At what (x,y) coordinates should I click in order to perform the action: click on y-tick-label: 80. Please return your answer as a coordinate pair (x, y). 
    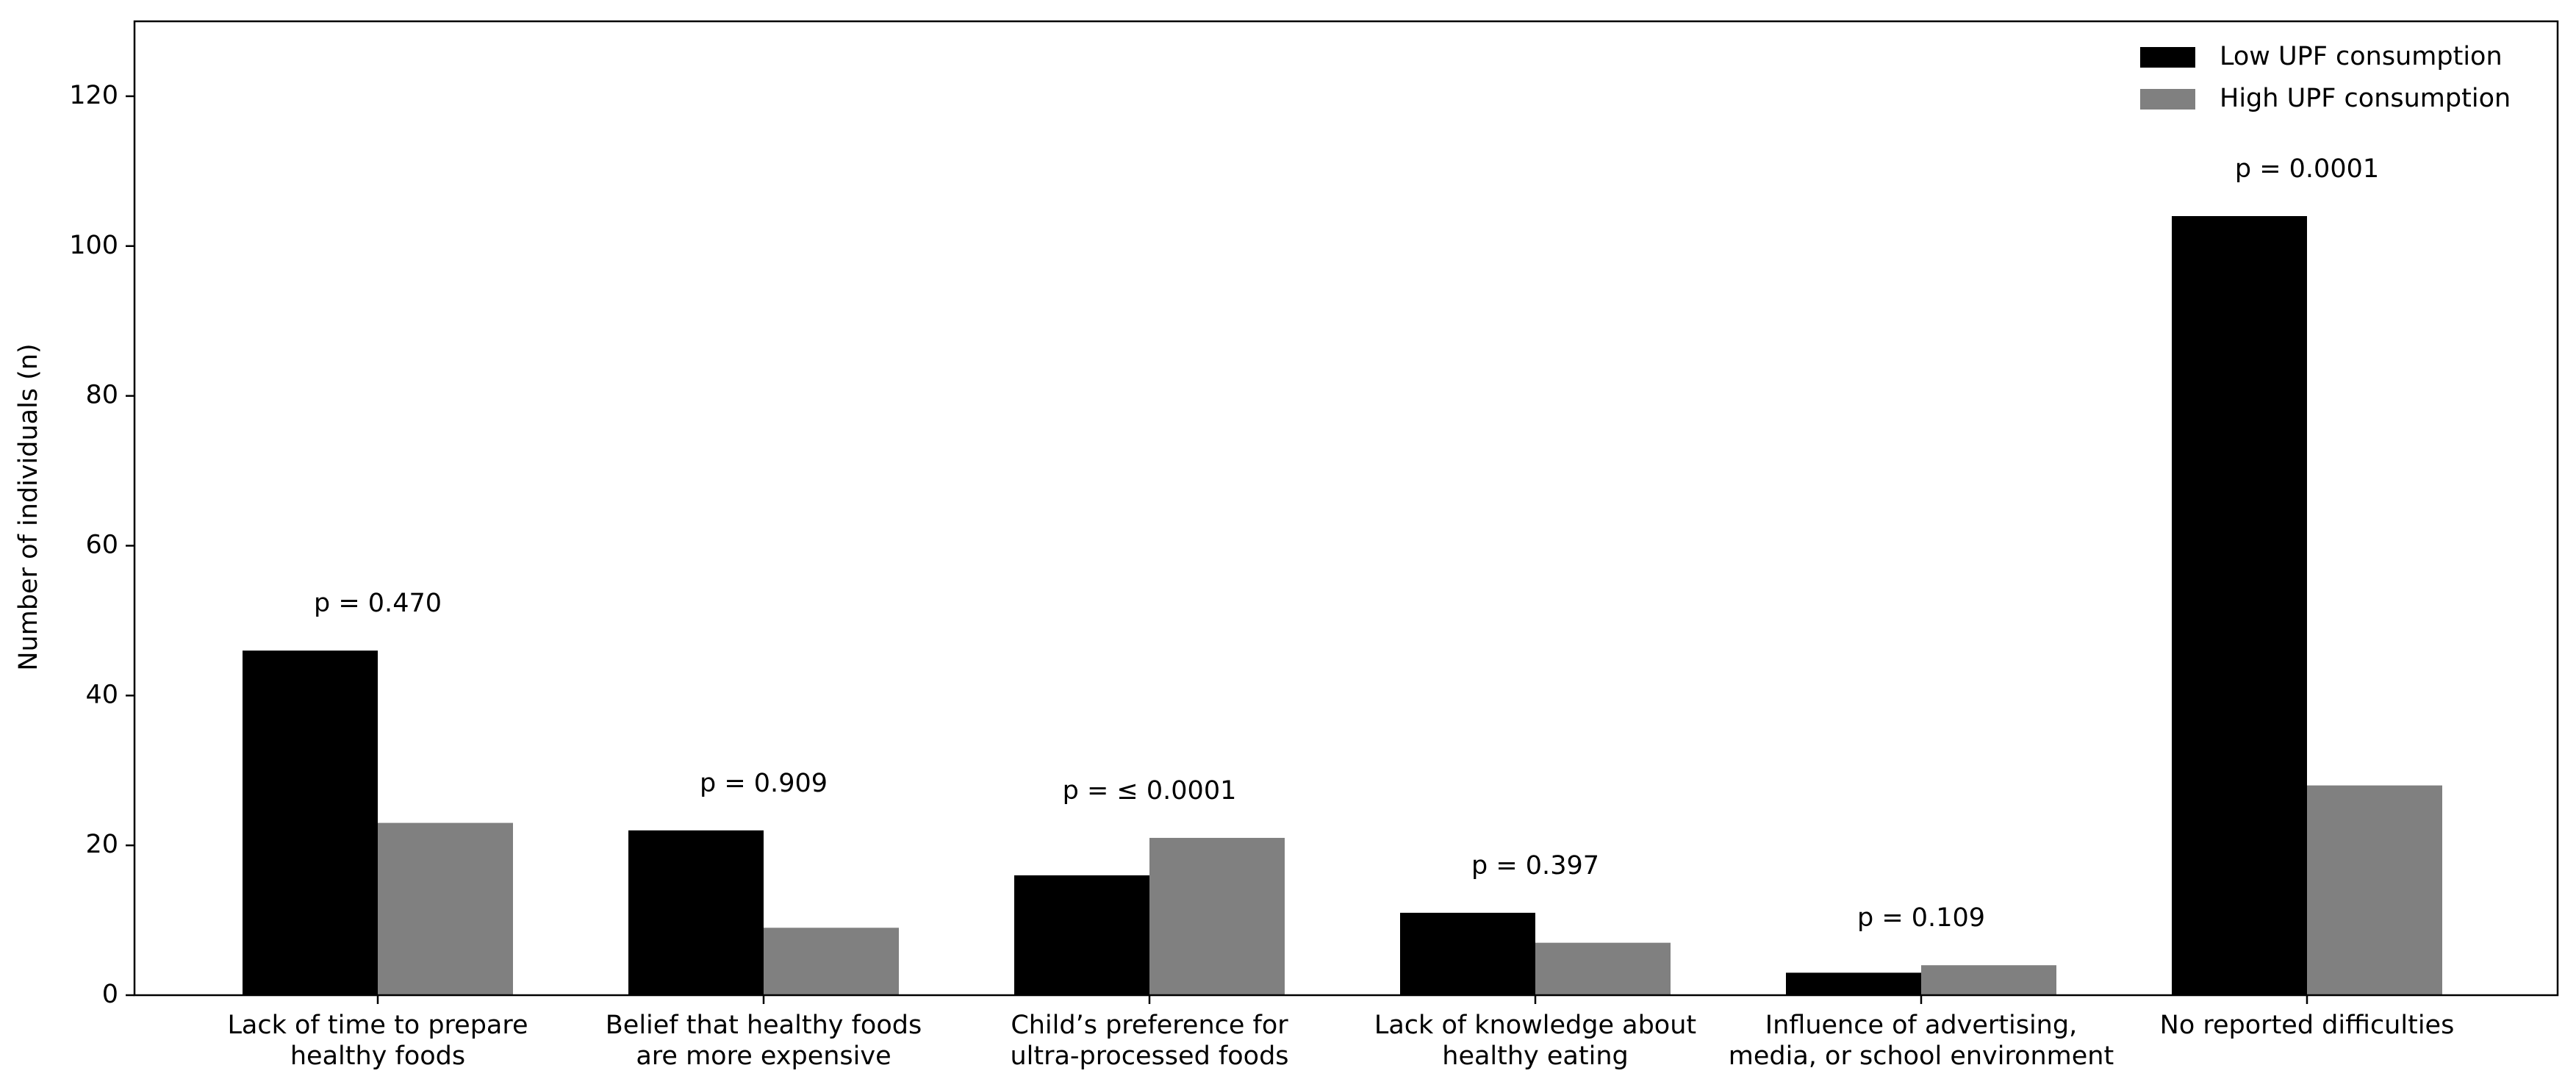
    Looking at the image, I should click on (101, 395).